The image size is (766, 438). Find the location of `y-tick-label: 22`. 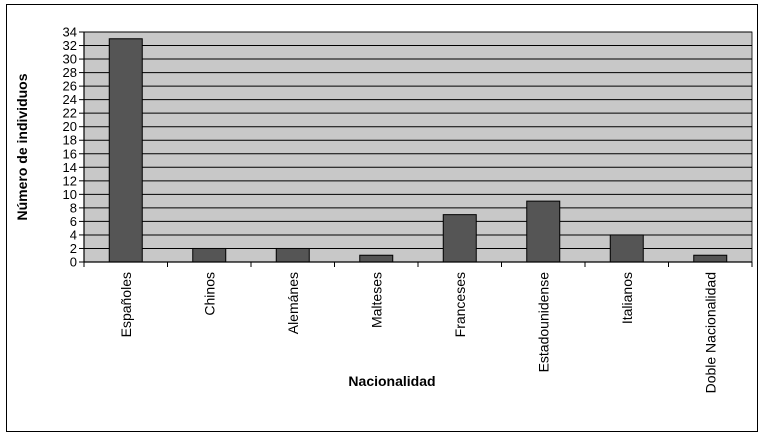

y-tick-label: 22 is located at coordinates (70, 113).